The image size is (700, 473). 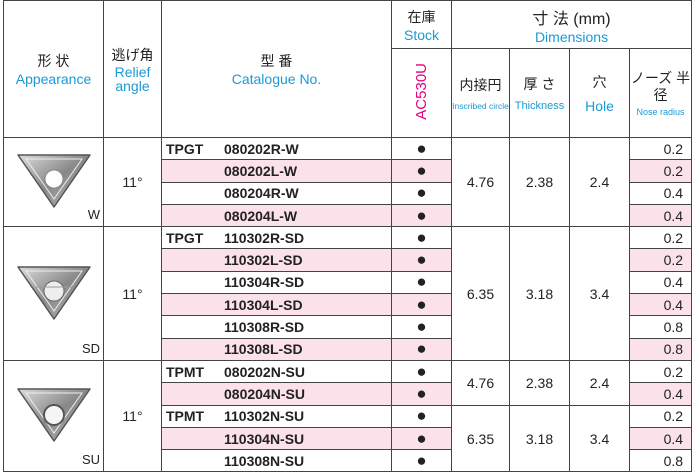 What do you see at coordinates (261, 170) in the screenshot?
I see `catalogue-number: 080202L-W` at bounding box center [261, 170].